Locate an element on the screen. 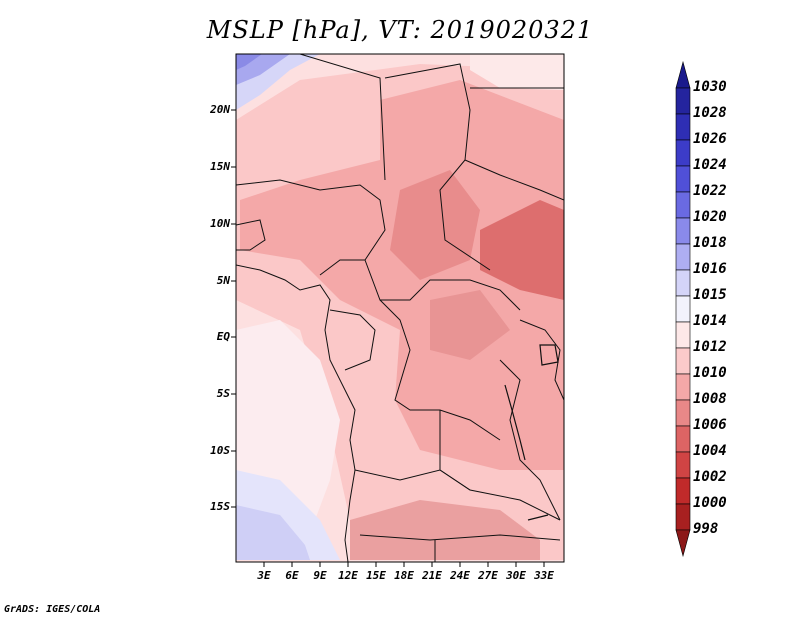  colorbar-label-1026: 1026 is located at coordinates (710, 139).